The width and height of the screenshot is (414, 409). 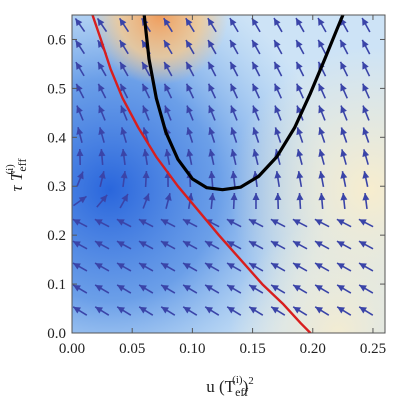 What do you see at coordinates (72, 349) in the screenshot?
I see `x-tick-label: 0.00` at bounding box center [72, 349].